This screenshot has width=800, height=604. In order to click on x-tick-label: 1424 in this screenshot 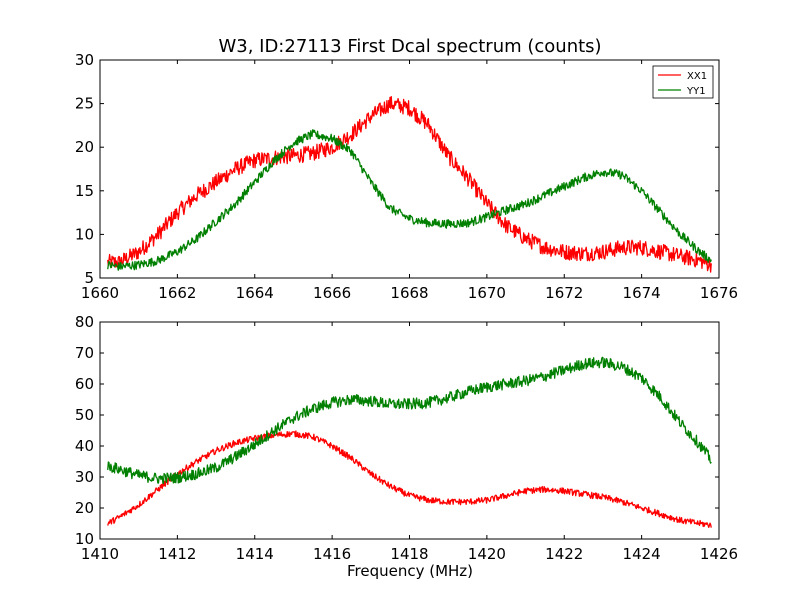, I will do `click(642, 554)`.